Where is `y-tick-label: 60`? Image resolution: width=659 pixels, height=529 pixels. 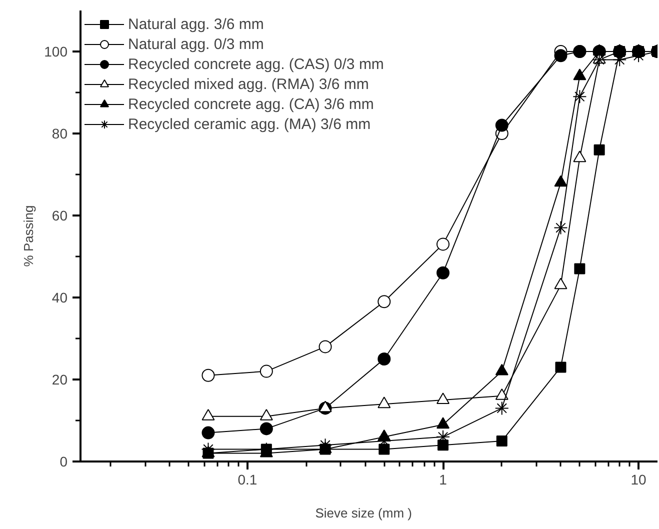 y-tick-label: 60 is located at coordinates (60, 216).